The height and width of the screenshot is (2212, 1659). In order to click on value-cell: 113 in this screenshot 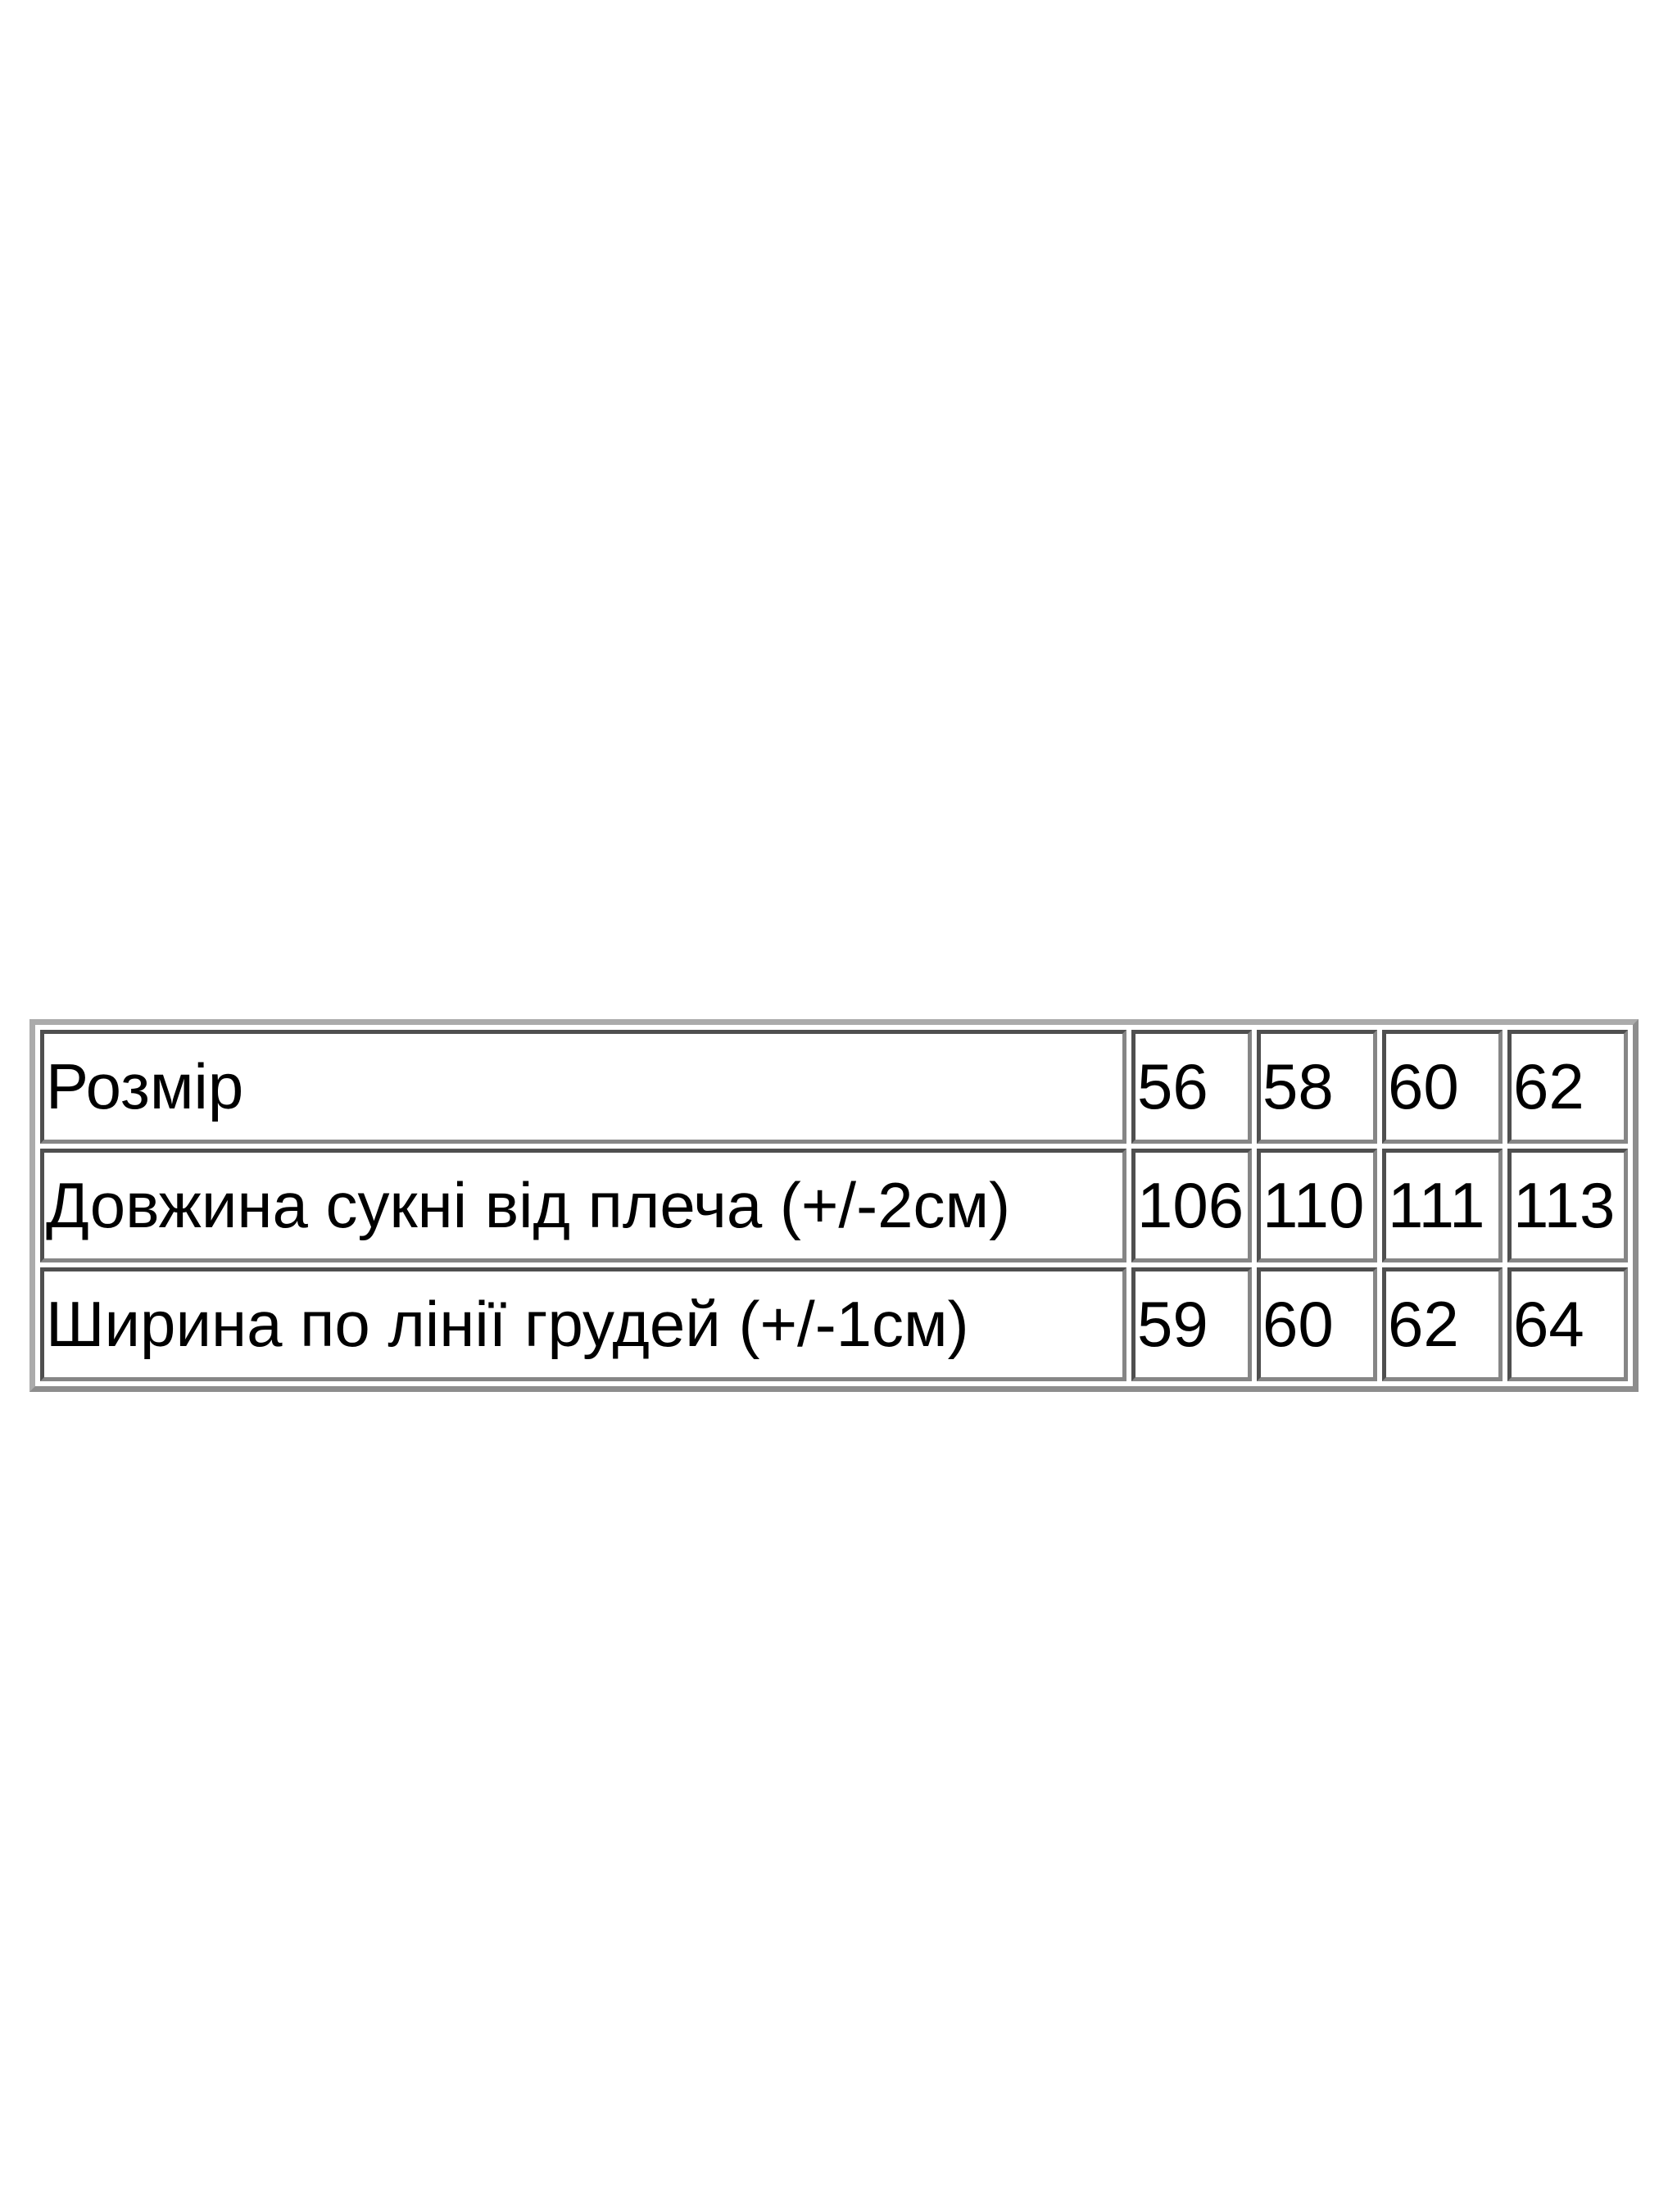, I will do `click(1567, 1205)`.